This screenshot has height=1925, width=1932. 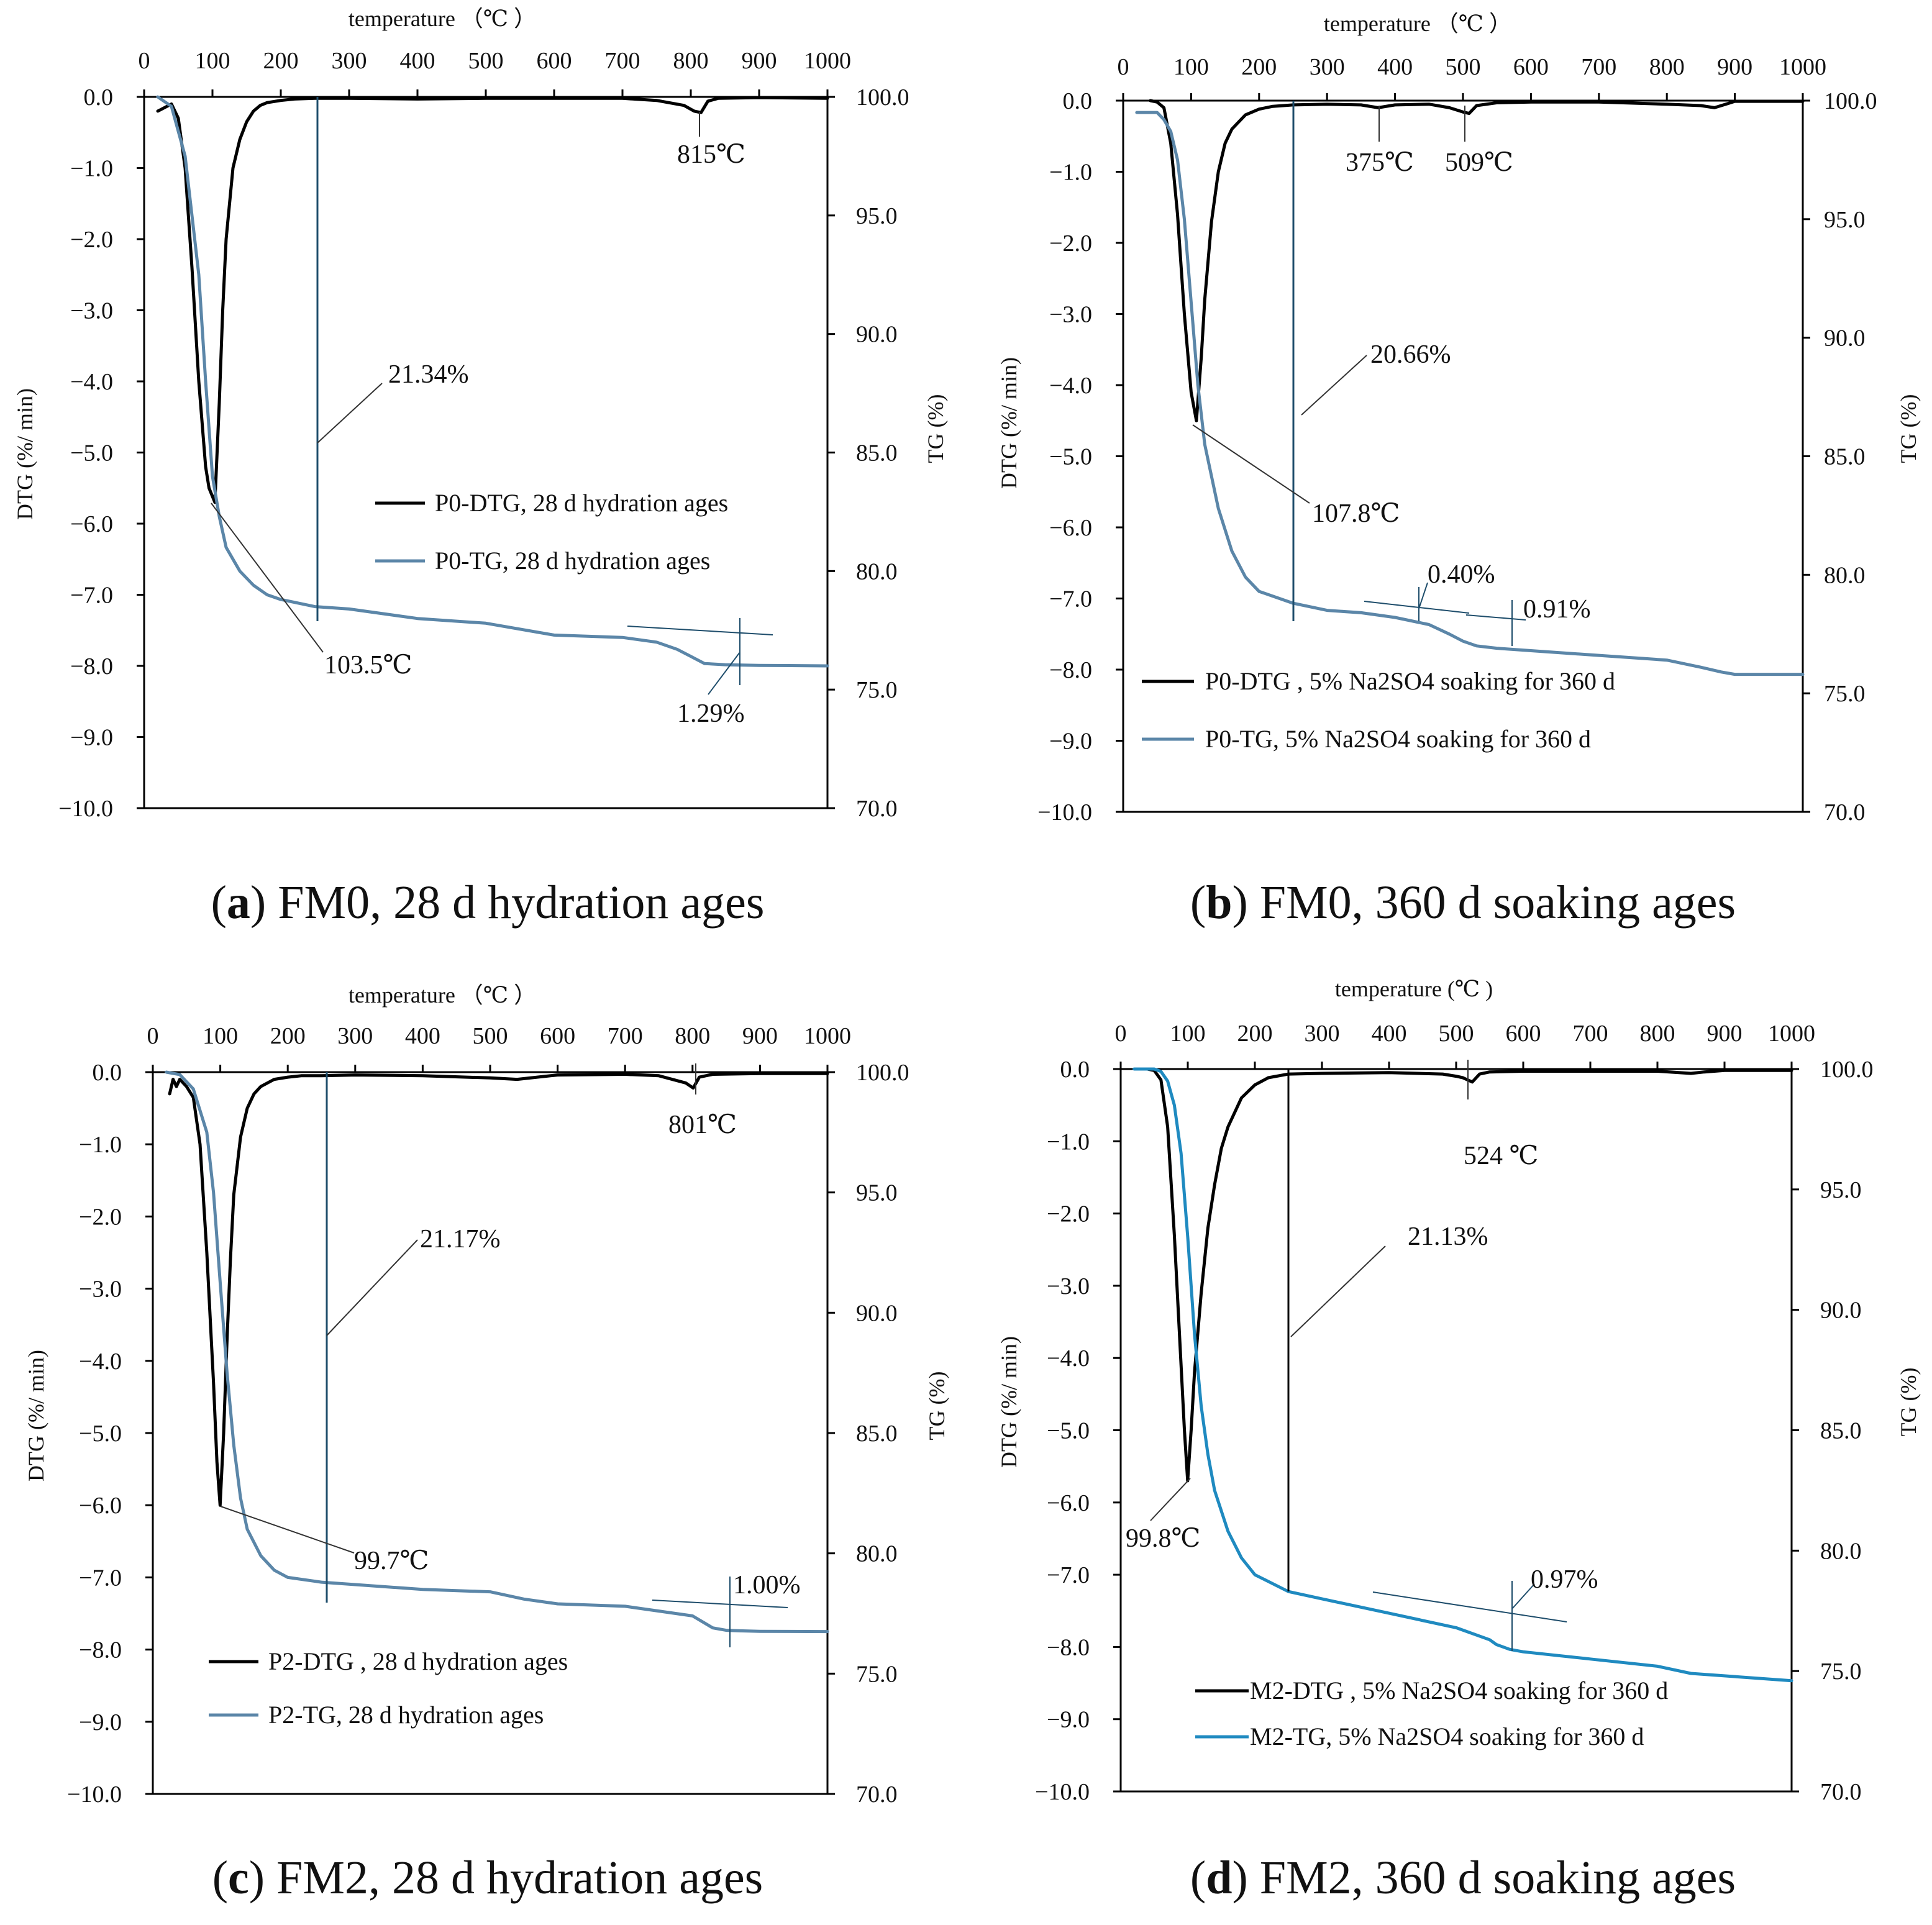 I want to click on panel-b-plot-frame, so click(x=1463, y=456).